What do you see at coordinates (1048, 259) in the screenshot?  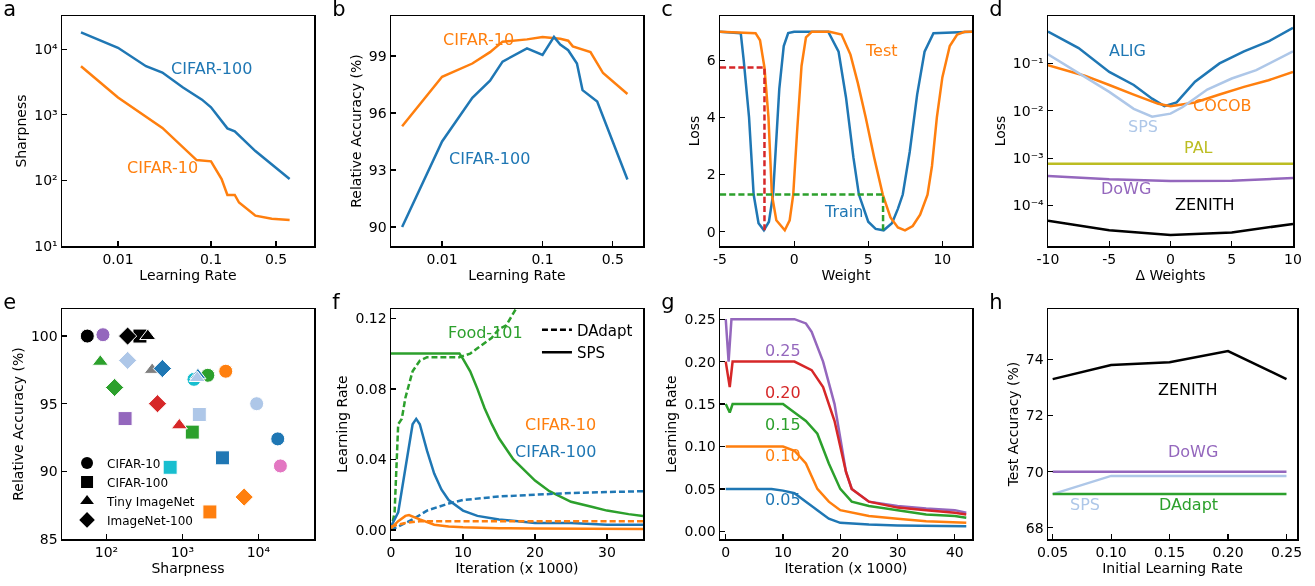 I see `x-tick-label: -10` at bounding box center [1048, 259].